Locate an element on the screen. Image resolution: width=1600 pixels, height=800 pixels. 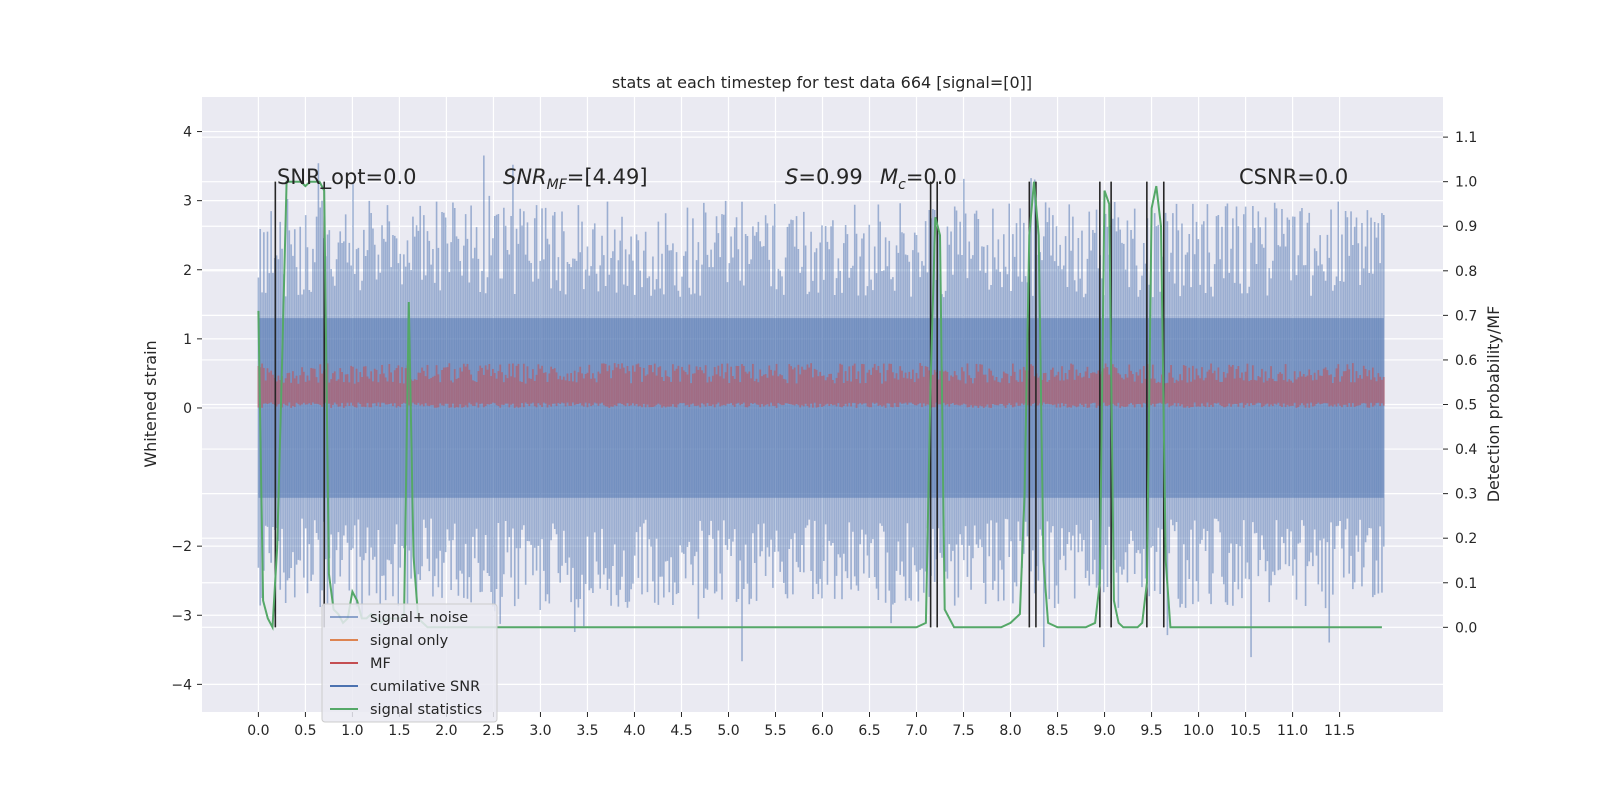
annotation-s: S=0.99 is located at coordinates (824, 177).